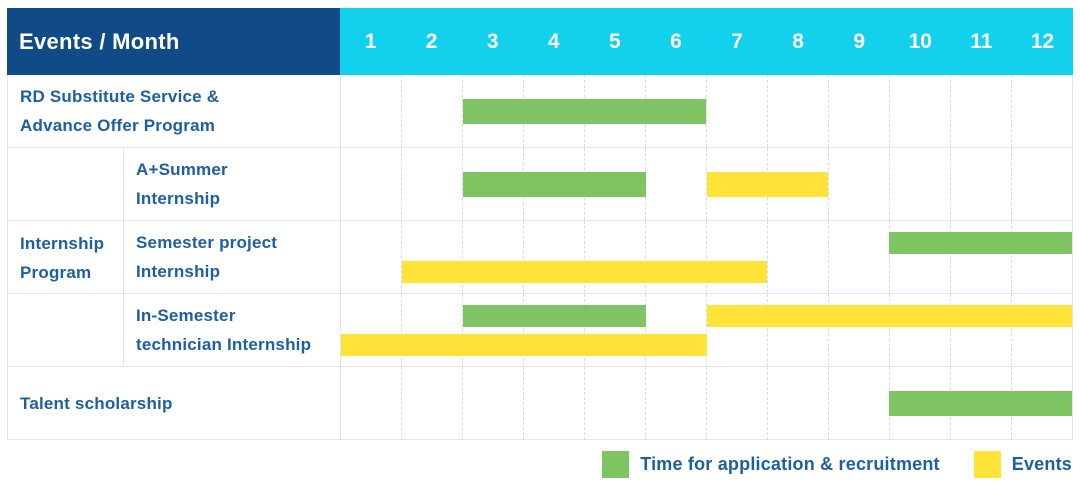  What do you see at coordinates (174, 403) in the screenshot?
I see `row-label-talent-scholarship: Talent scholarship` at bounding box center [174, 403].